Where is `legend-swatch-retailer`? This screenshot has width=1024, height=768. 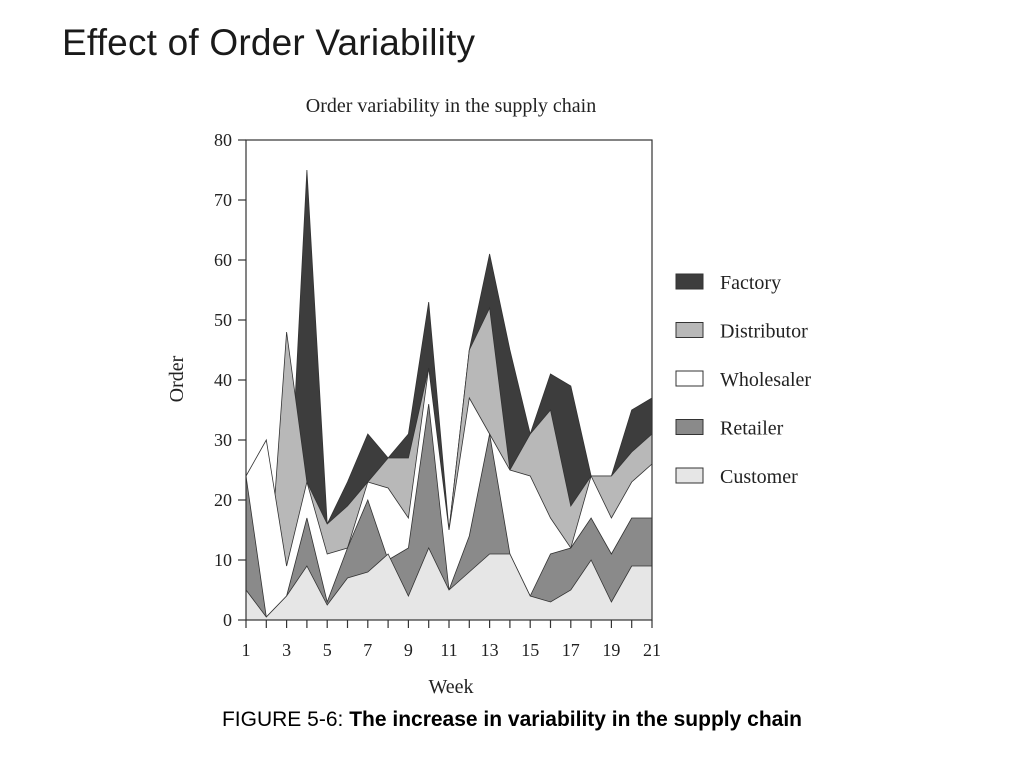 legend-swatch-retailer is located at coordinates (689, 427).